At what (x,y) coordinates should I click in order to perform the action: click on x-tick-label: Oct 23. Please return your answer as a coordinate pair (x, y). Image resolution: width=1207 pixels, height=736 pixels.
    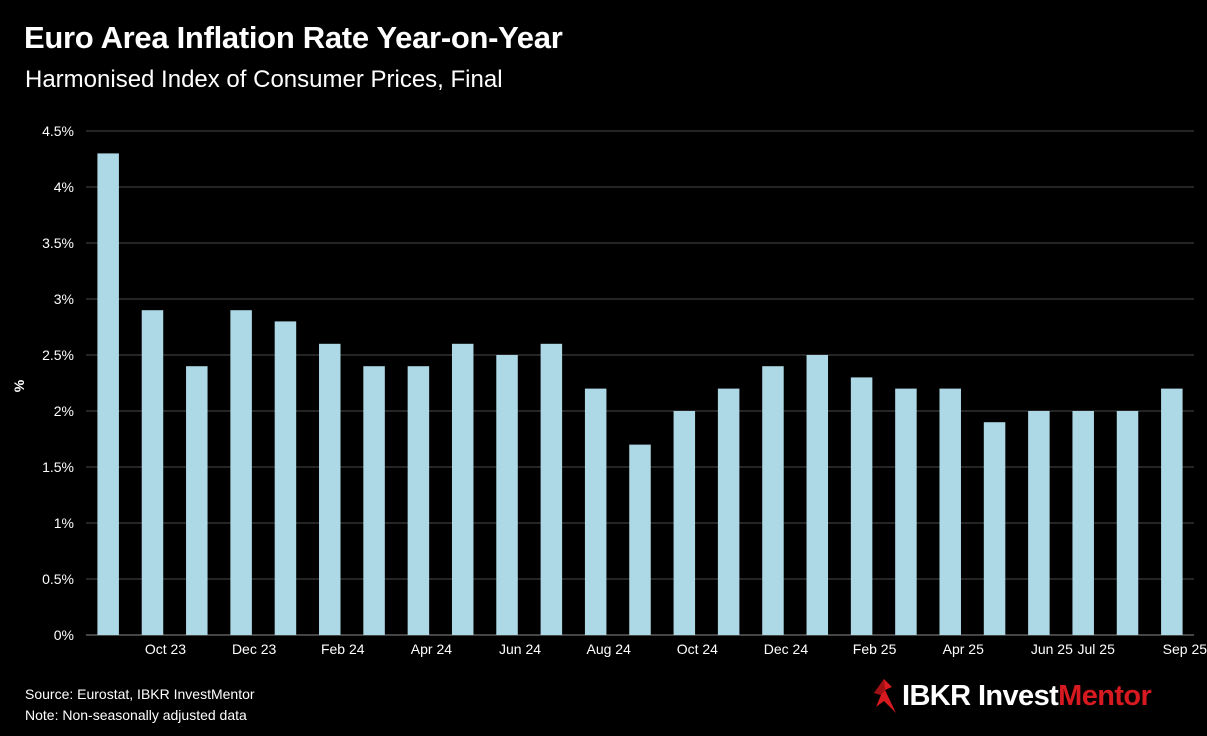
    Looking at the image, I should click on (165, 649).